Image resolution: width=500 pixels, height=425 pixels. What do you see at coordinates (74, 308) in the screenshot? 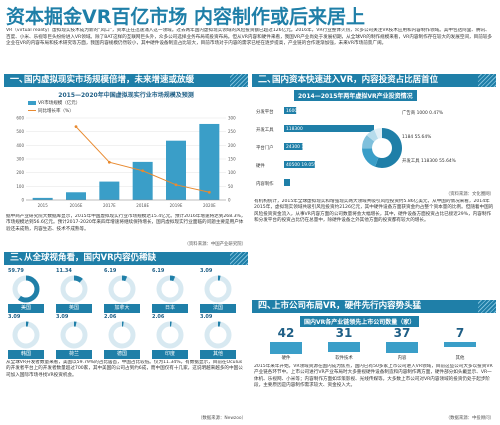
I see `global-country-label: 英国` at bounding box center [74, 308].